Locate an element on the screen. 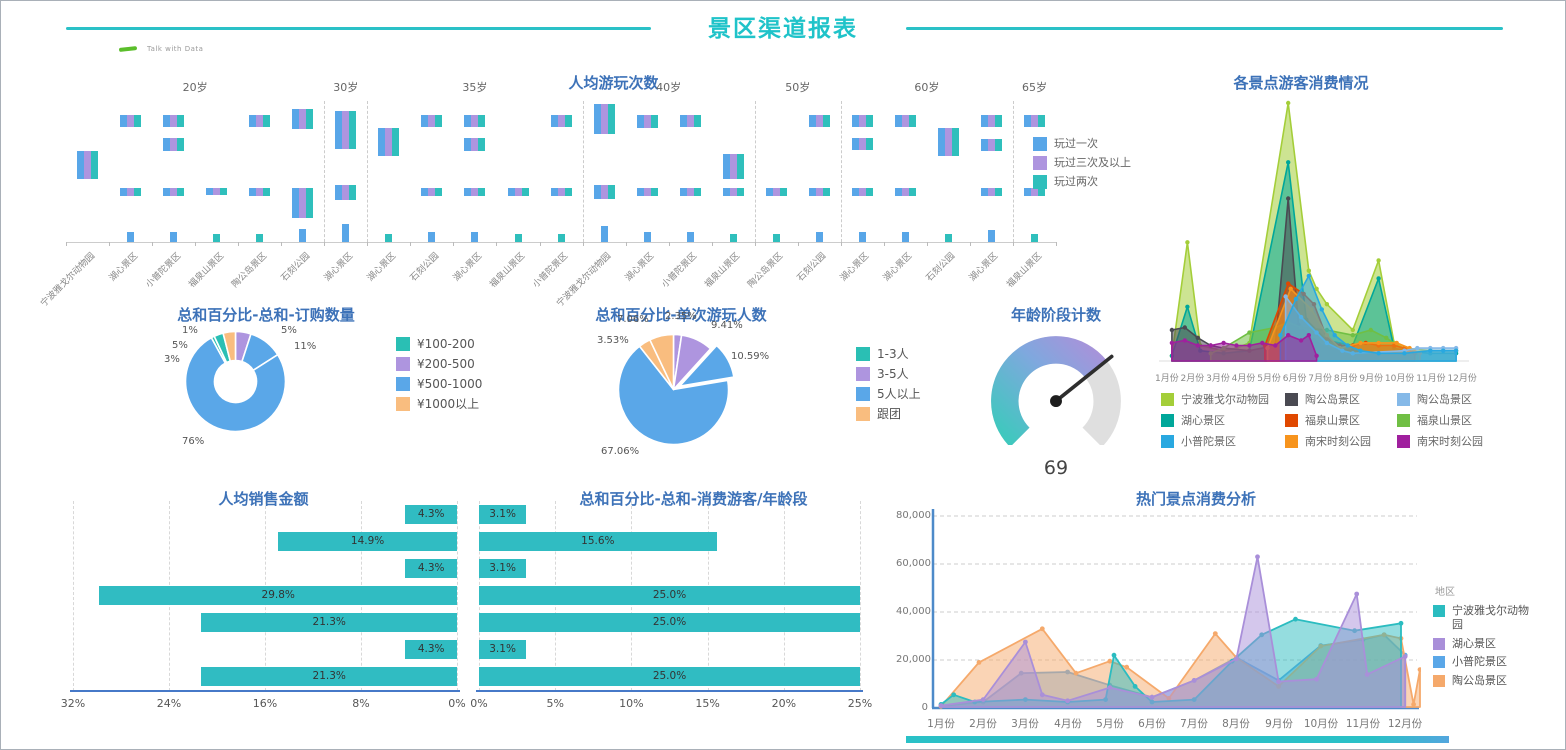 Image resolution: width=1566 pixels, height=750 pixels. gauge-needle is located at coordinates (1084, 378).